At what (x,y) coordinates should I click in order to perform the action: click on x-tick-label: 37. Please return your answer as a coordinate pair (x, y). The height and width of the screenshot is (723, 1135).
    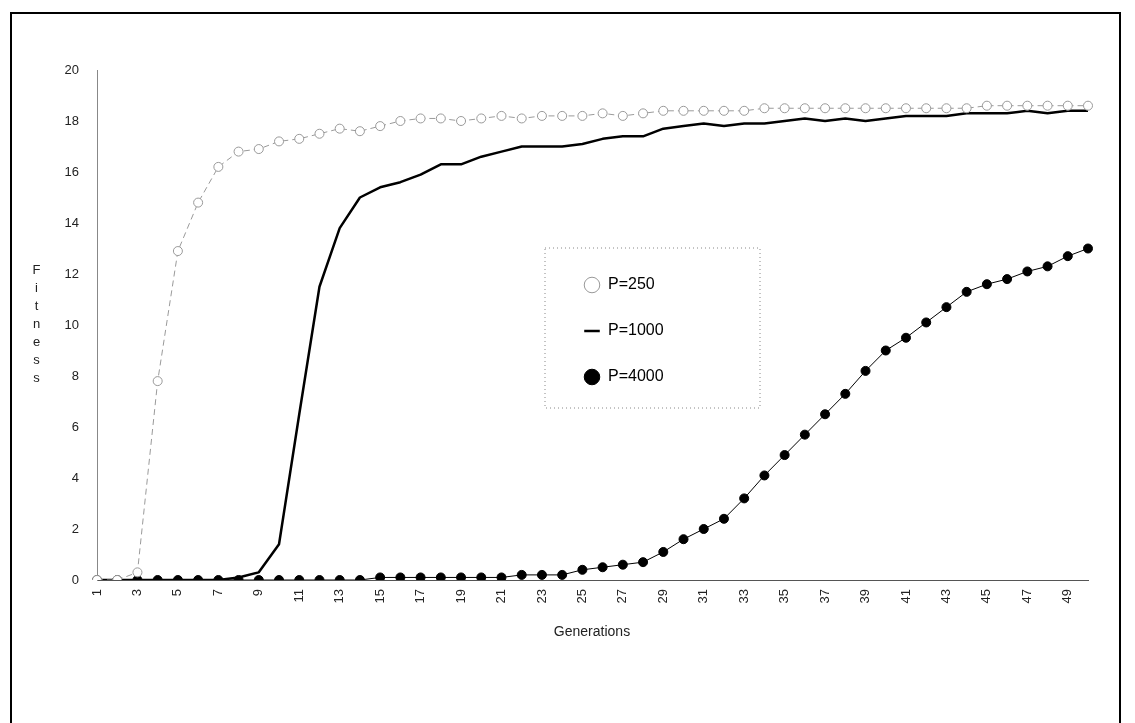
    Looking at the image, I should click on (824, 596).